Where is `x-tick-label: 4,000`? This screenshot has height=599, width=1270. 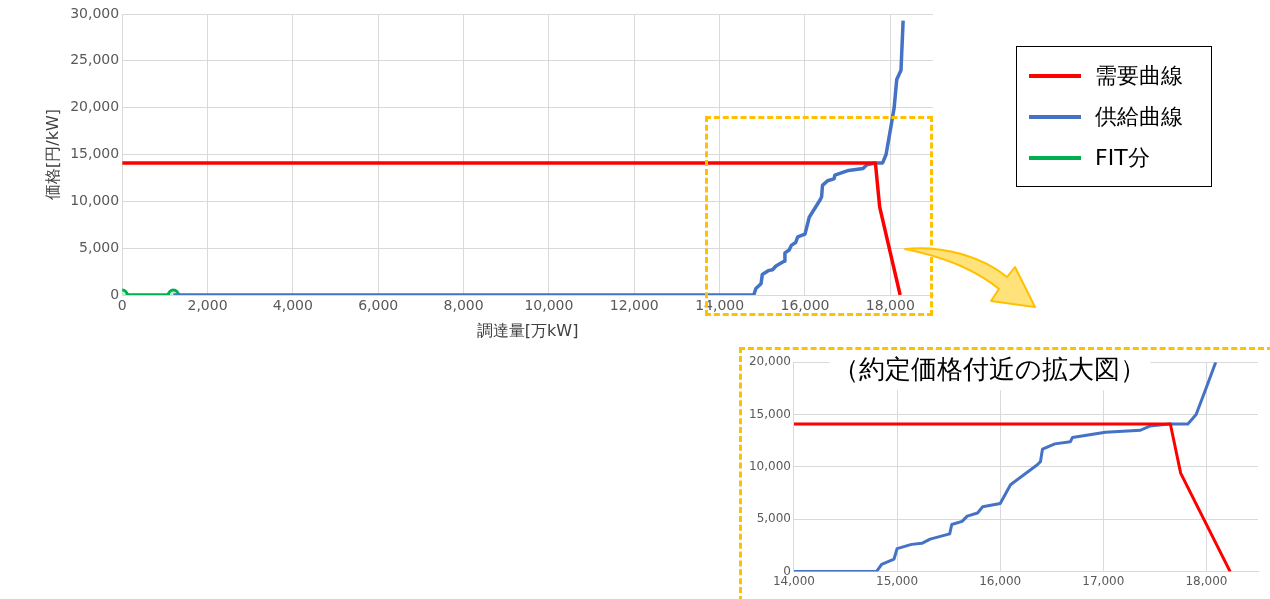 x-tick-label: 4,000 is located at coordinates (292, 305).